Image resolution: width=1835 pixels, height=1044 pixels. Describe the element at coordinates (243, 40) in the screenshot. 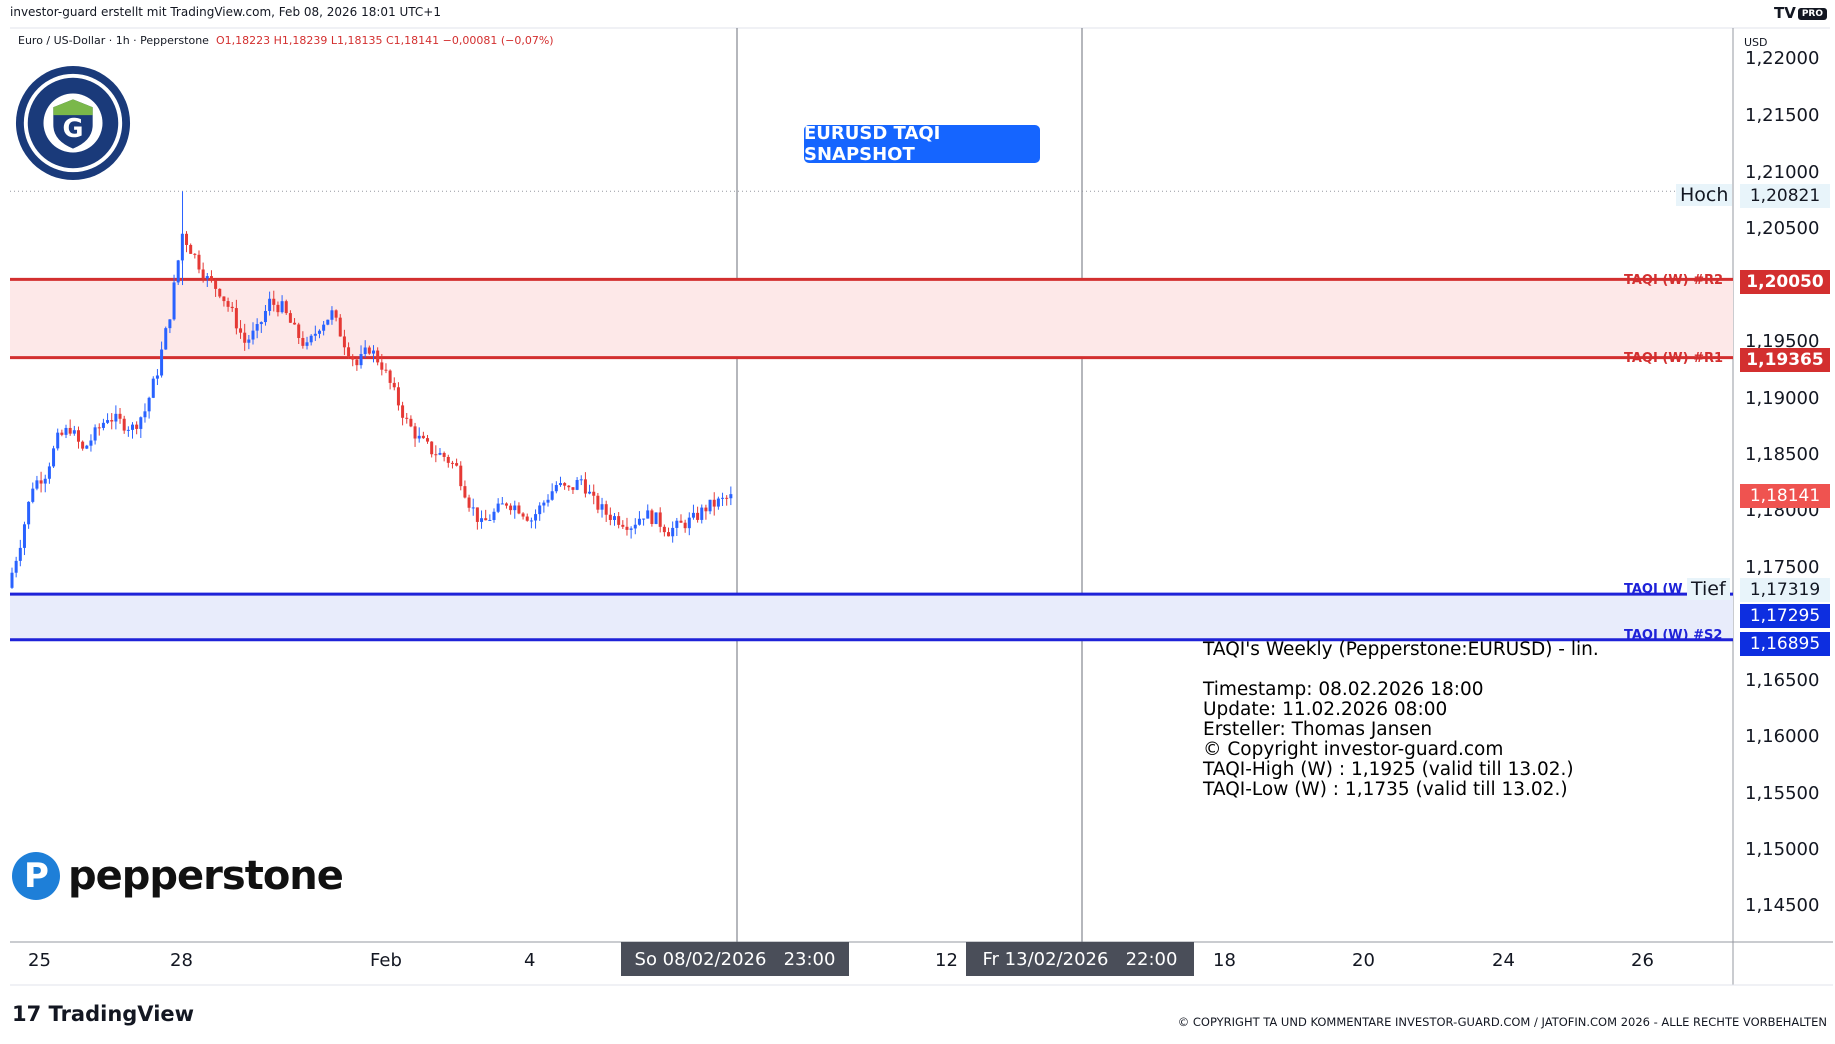

I see `ohlc-open: O1,18223` at that location.